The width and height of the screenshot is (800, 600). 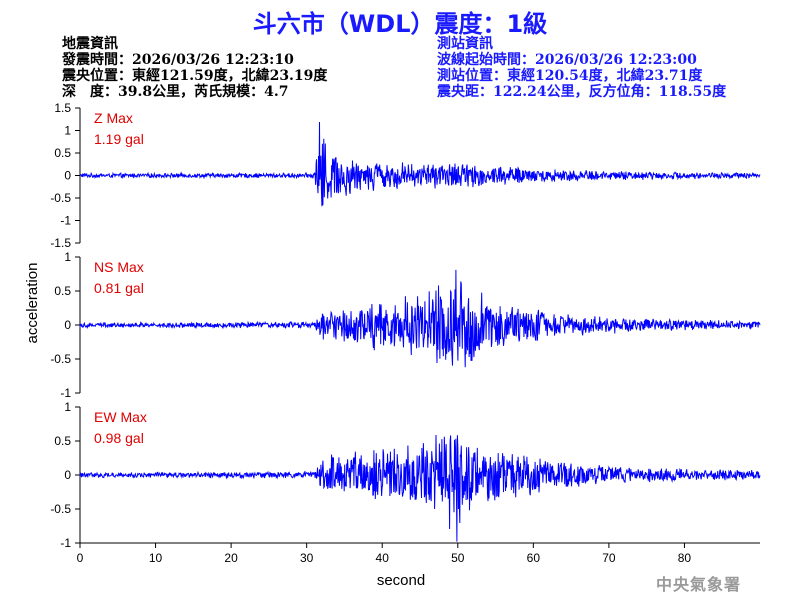 I want to click on quake-depth-magnitude: 深 度：39.8公里，芮氏規模：4.7, so click(x=175, y=92).